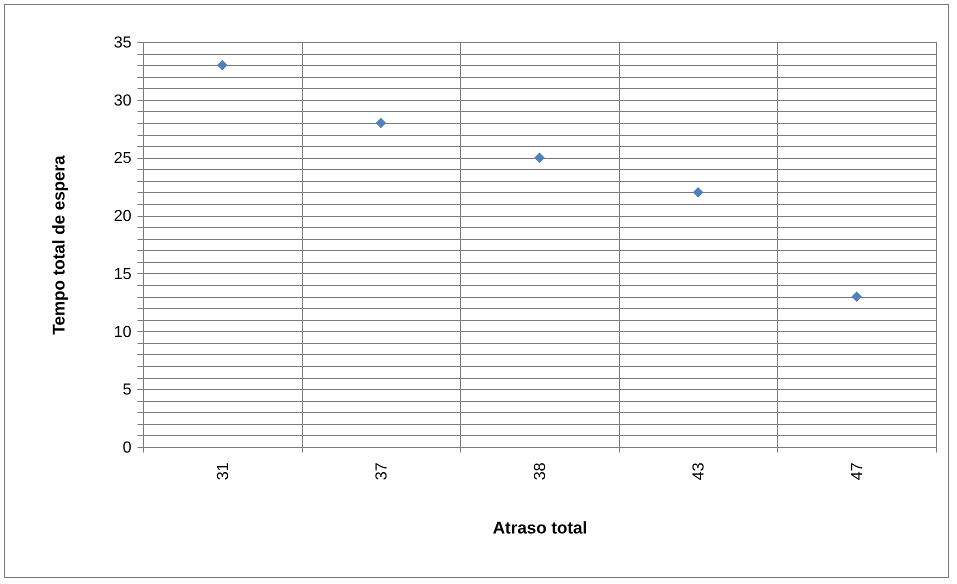 This screenshot has height=584, width=957. What do you see at coordinates (857, 471) in the screenshot?
I see `x-tick-label: 47` at bounding box center [857, 471].